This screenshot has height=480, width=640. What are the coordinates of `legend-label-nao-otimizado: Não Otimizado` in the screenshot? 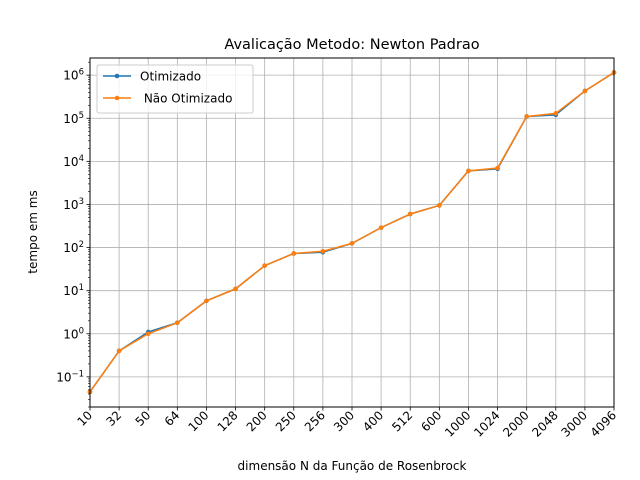 It's located at (186, 99).